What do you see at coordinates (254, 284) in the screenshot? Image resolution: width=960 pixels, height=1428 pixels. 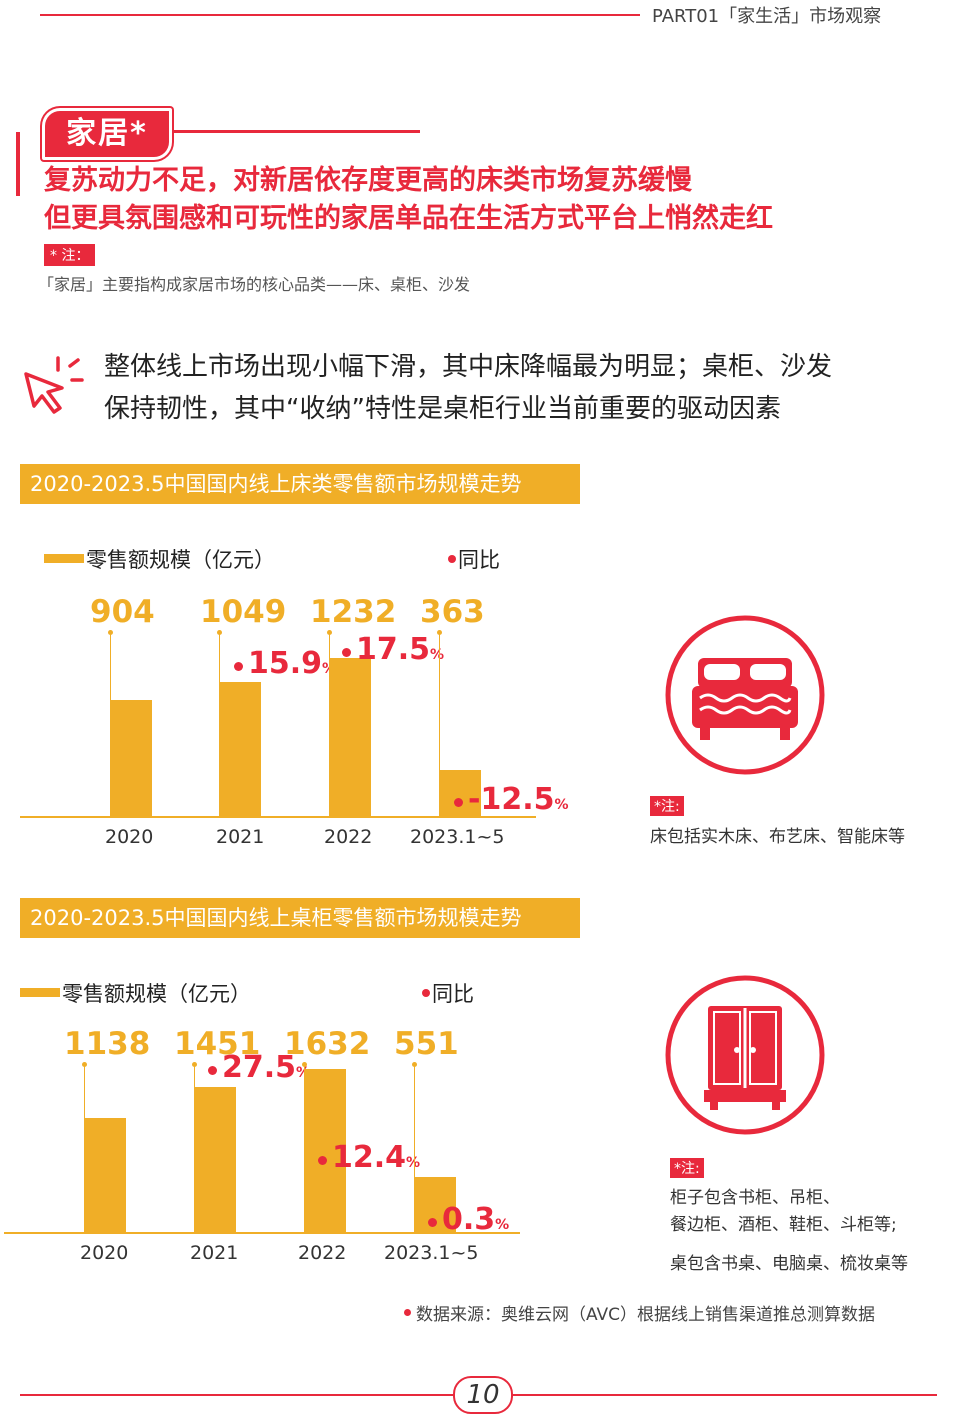 I see `note-text: 「家居」主要指构成家居市场的核心品类——床、桌柜、沙发` at bounding box center [254, 284].